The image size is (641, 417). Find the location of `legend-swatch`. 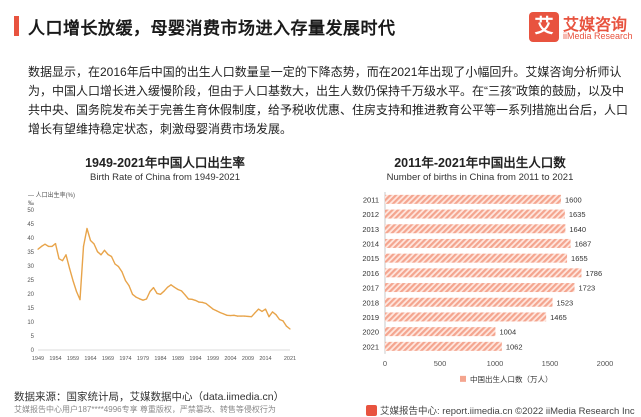

legend-swatch is located at coordinates (463, 378).